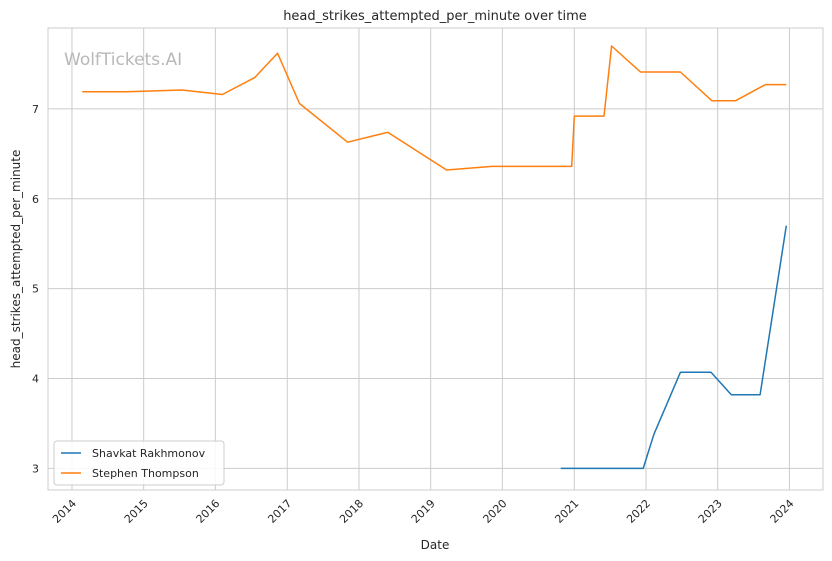 This screenshot has width=832, height=561. I want to click on y-tick-label: 3, so click(35, 468).